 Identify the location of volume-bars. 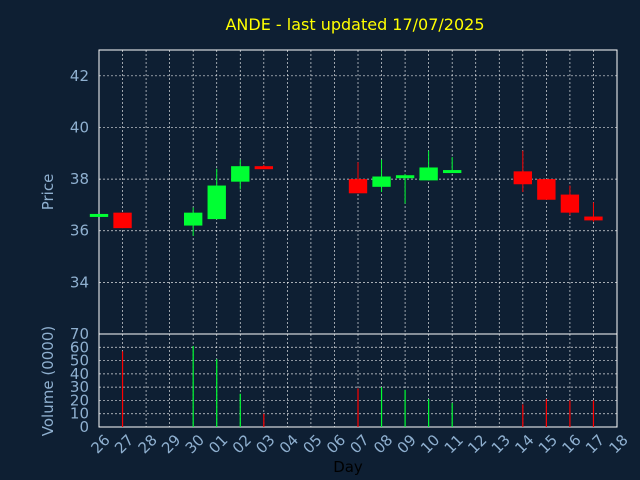
(358, 386).